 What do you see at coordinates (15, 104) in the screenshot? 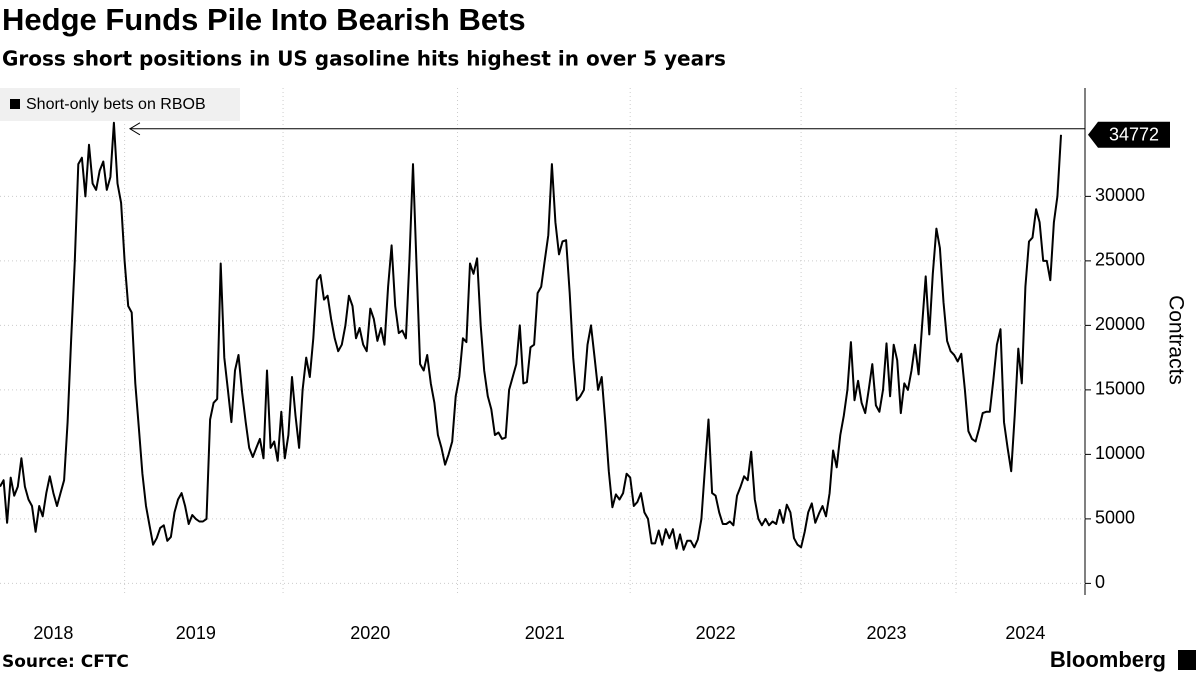
I see `legend-swatch` at bounding box center [15, 104].